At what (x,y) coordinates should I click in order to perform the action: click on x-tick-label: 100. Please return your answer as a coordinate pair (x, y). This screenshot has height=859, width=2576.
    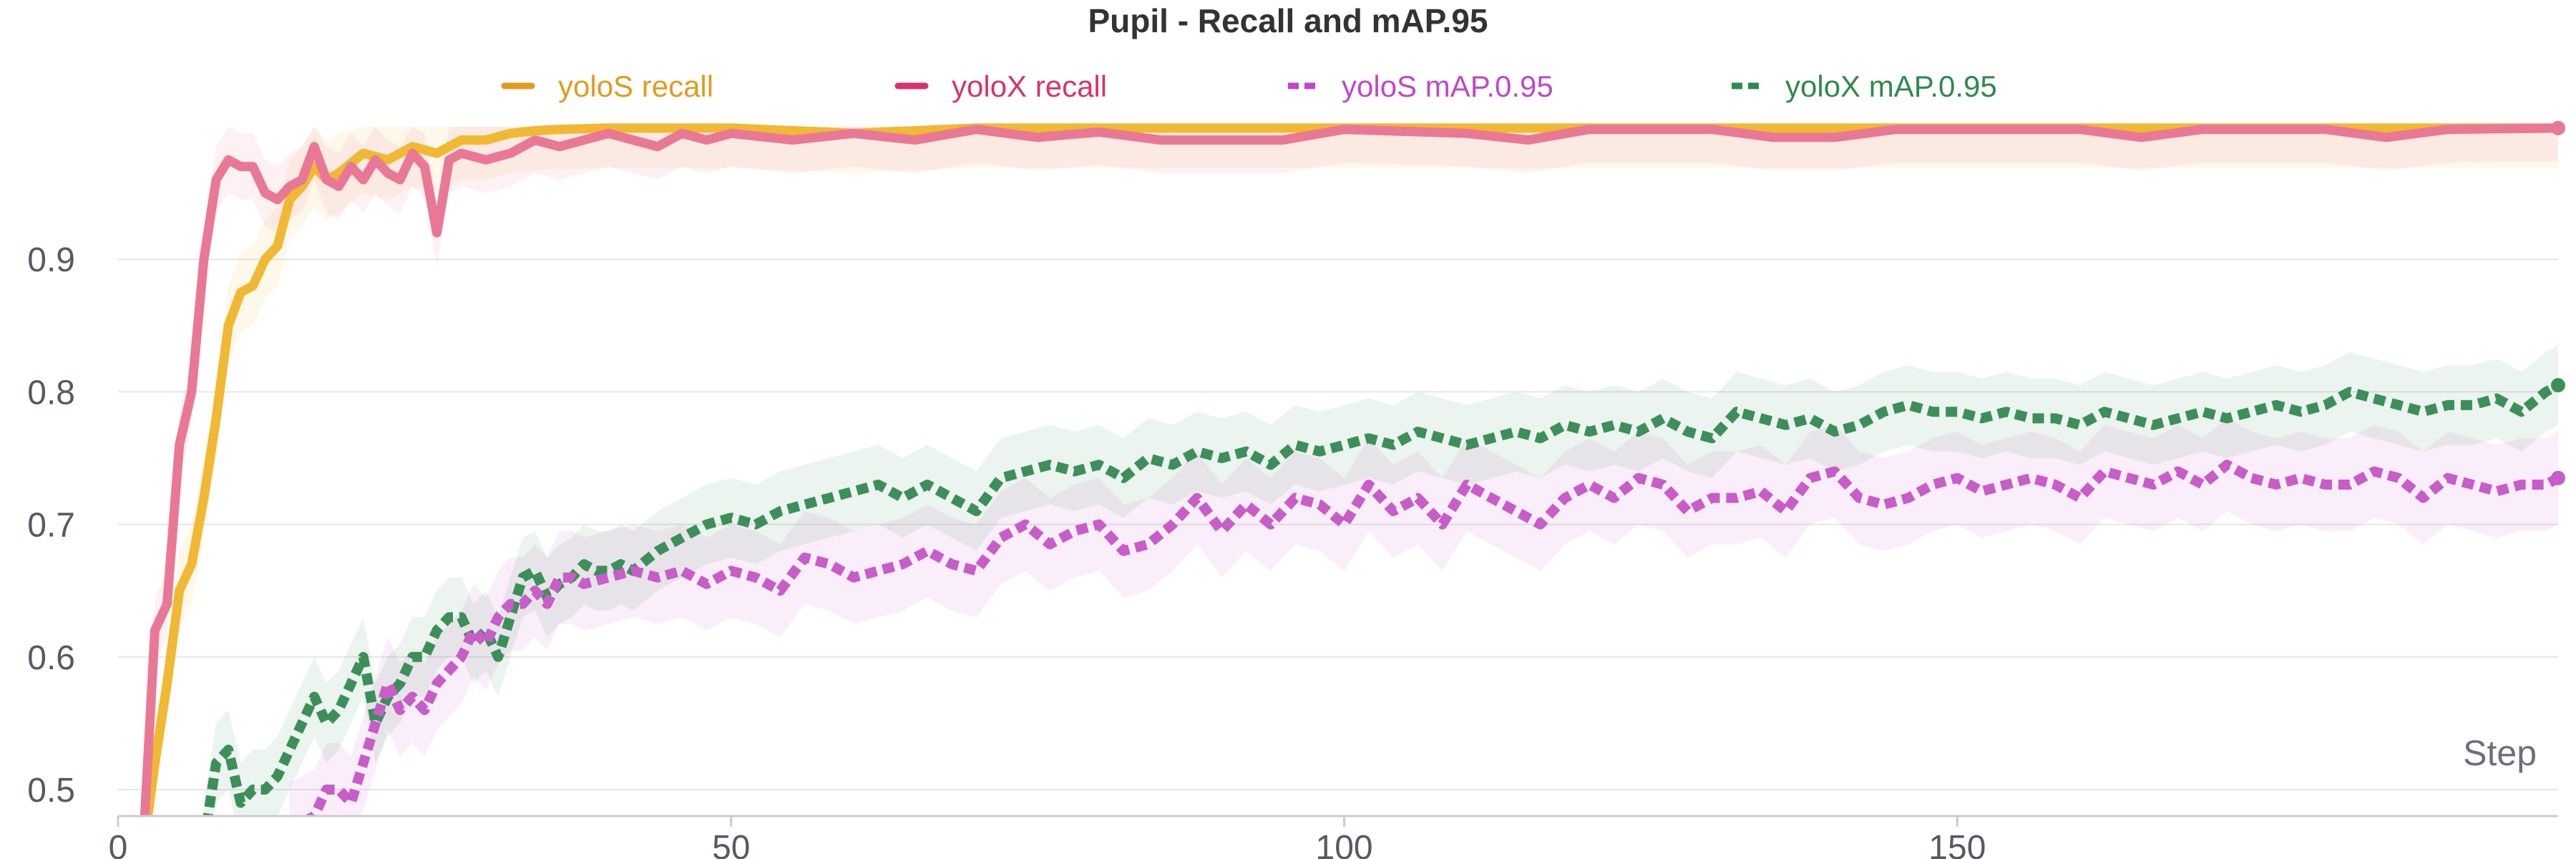
    Looking at the image, I should click on (1344, 844).